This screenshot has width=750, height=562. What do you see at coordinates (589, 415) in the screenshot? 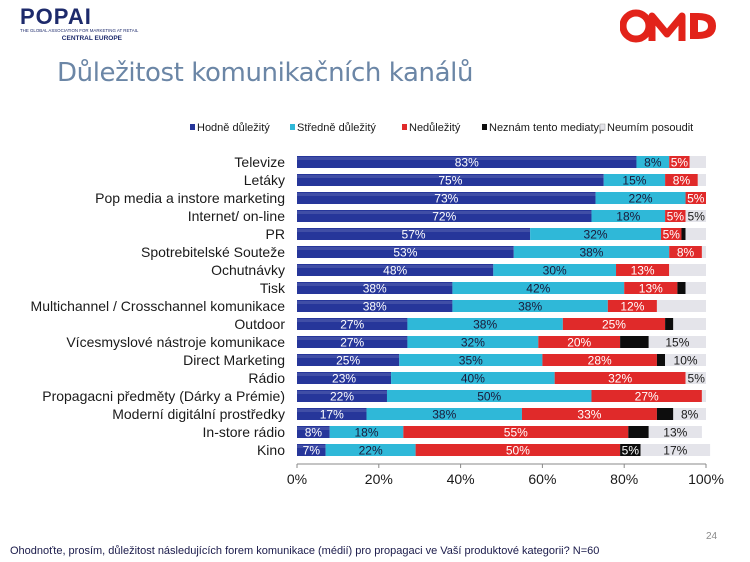
I see `data-label: 33%` at bounding box center [589, 415].